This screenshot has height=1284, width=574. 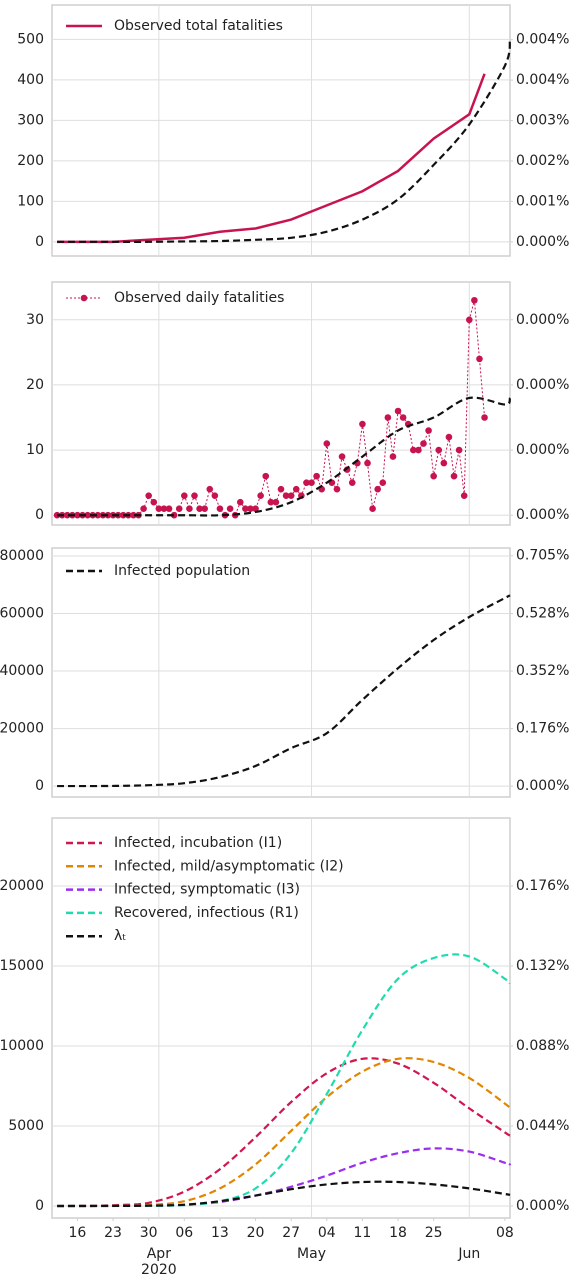 I want to click on x-tick-label: 13, so click(x=220, y=1233).